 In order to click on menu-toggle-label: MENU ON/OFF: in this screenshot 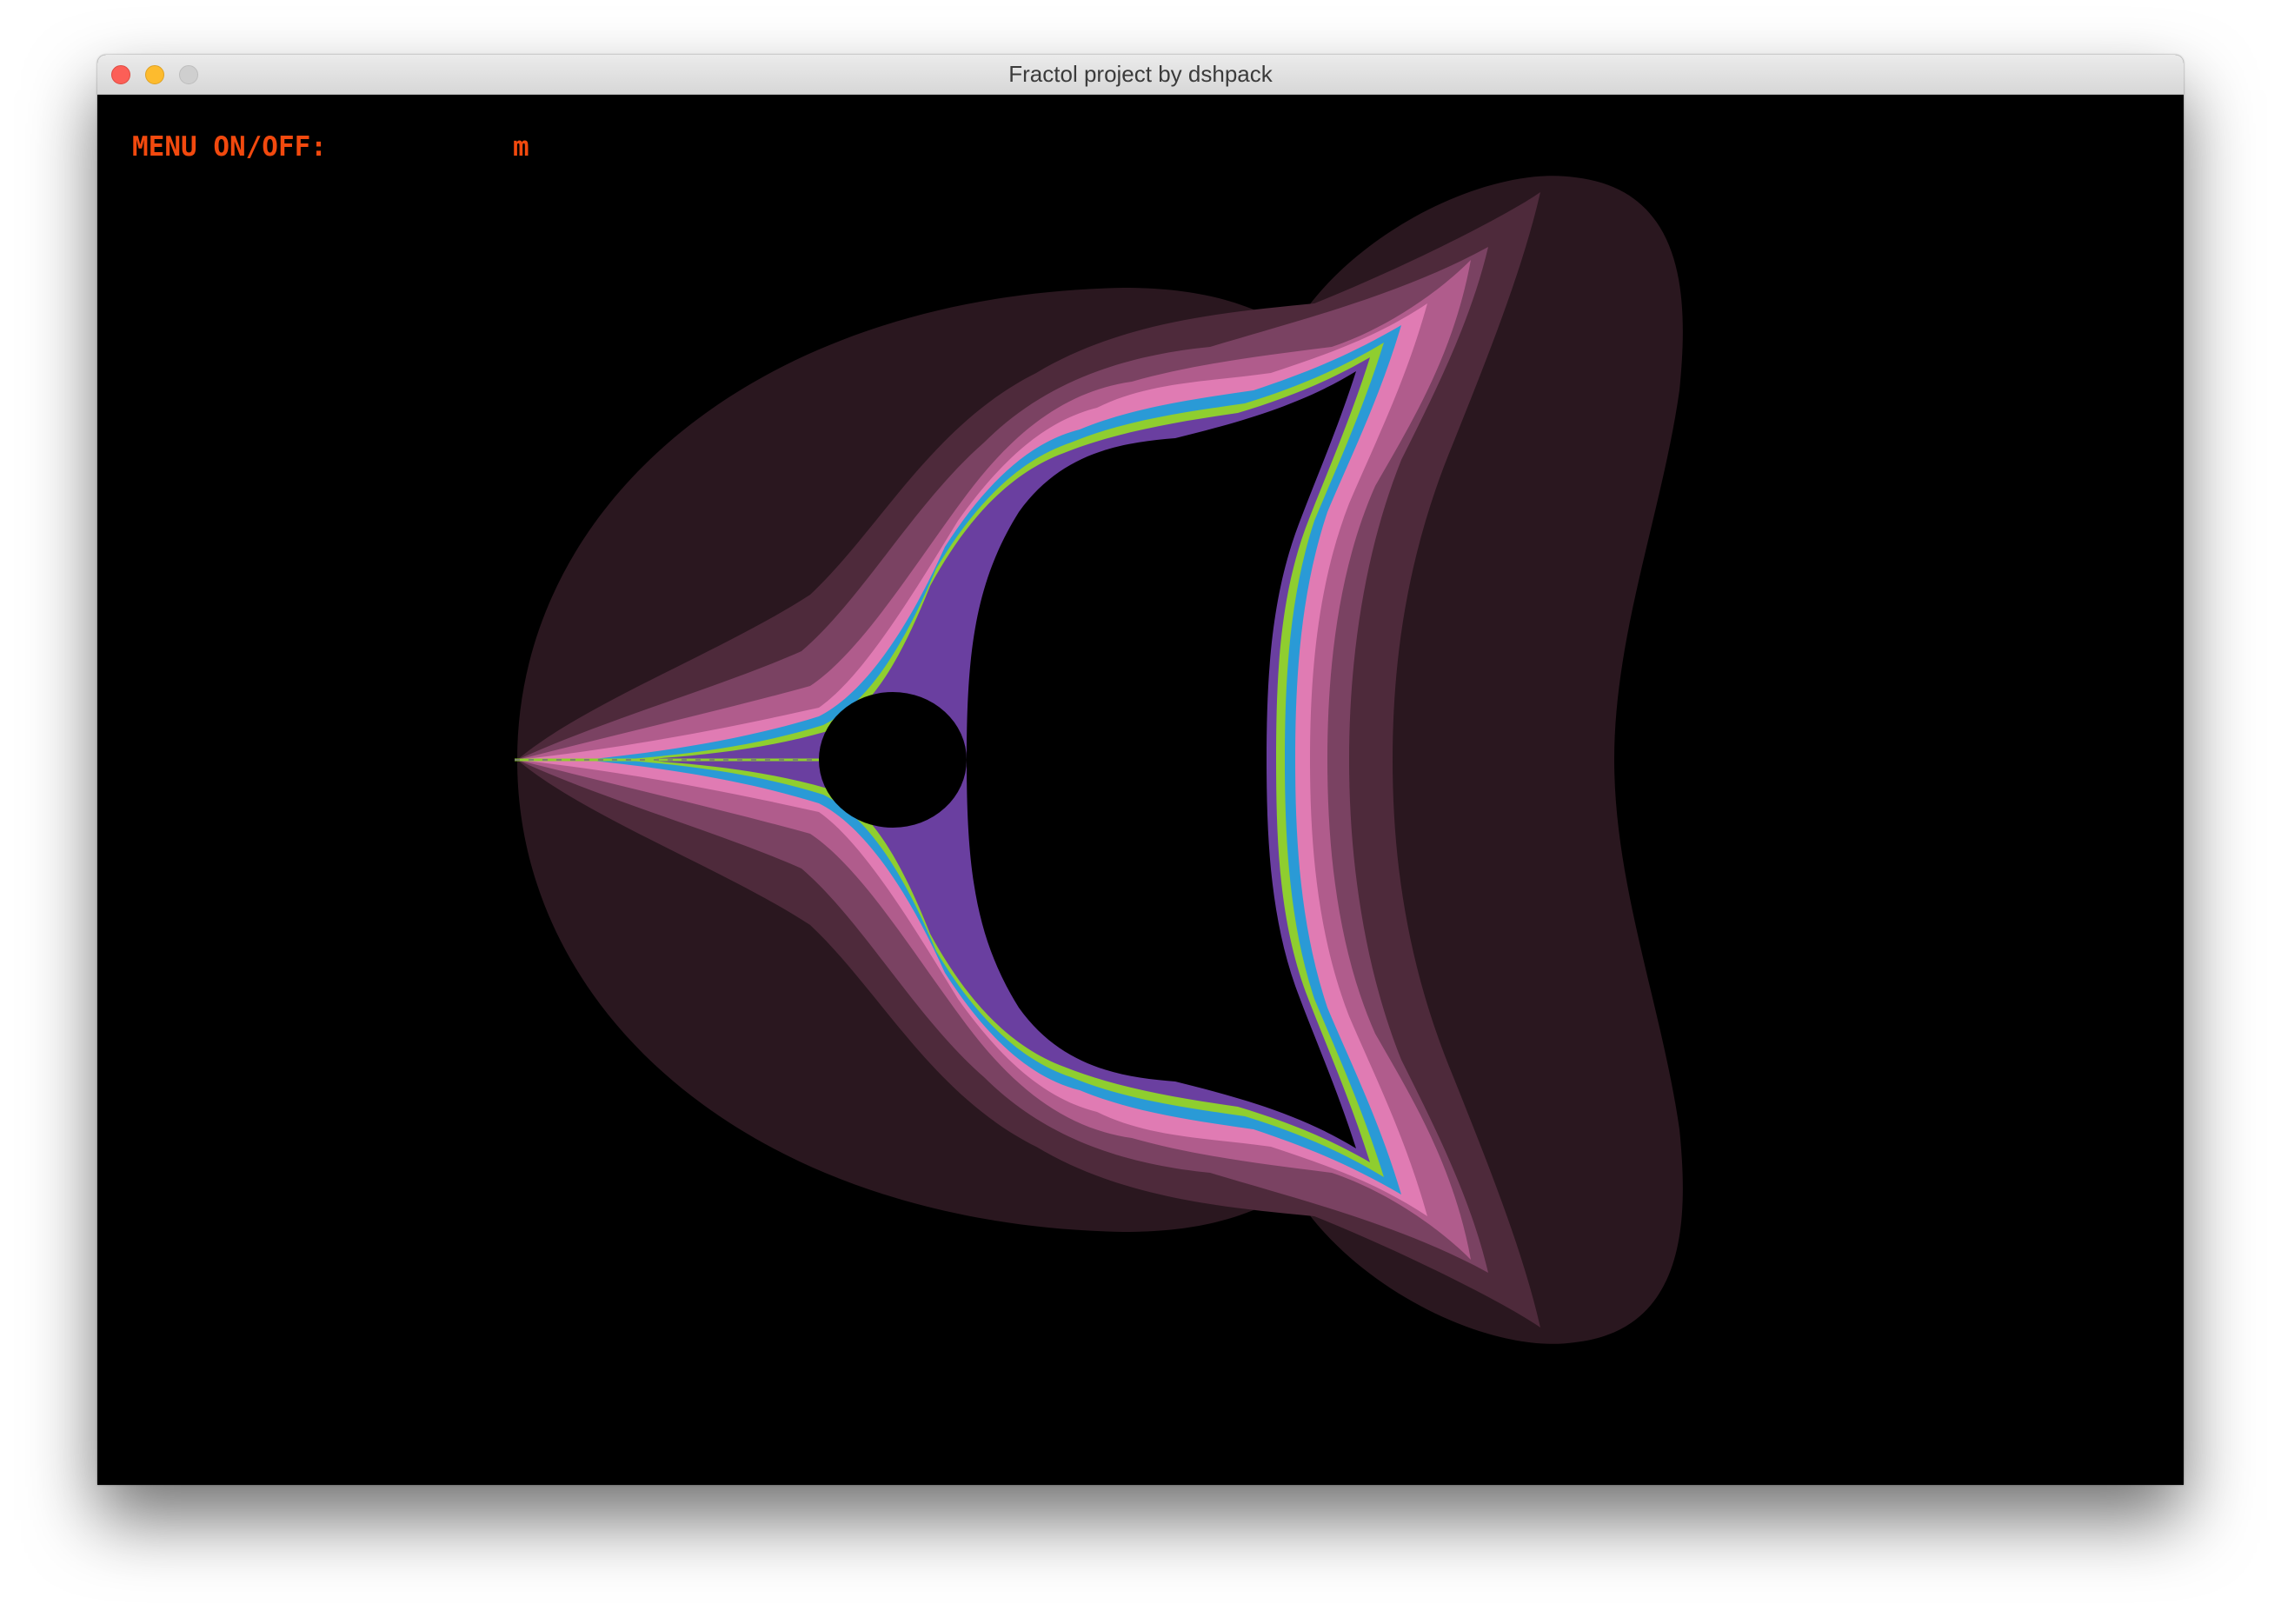, I will do `click(230, 147)`.